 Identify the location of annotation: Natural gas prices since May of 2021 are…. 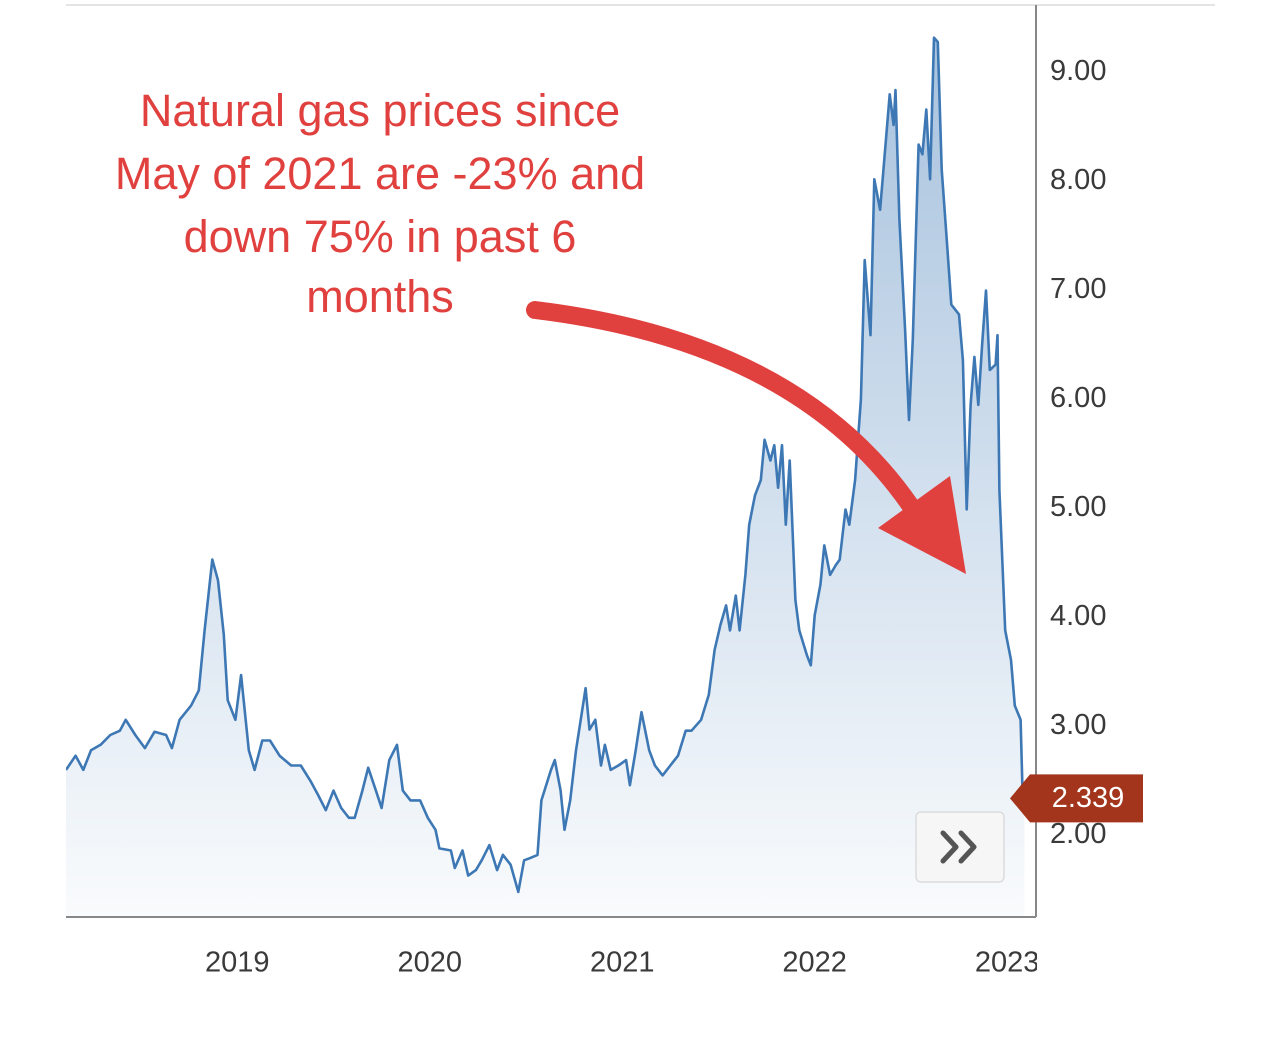
(380, 203).